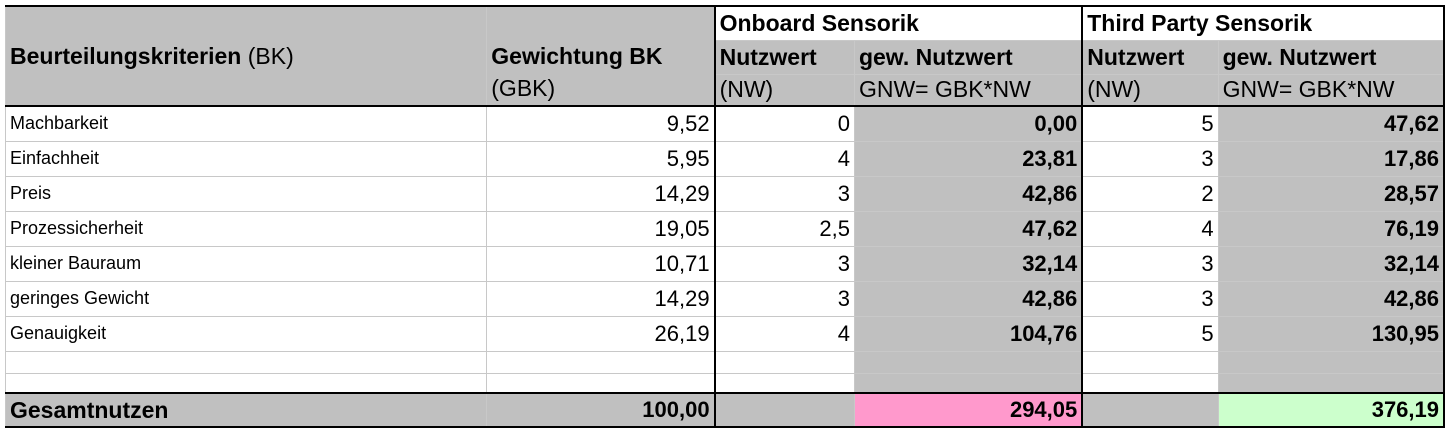 This screenshot has width=1452, height=444. I want to click on table-row: Einfachheit 5,95 4 23,81 3 17,86, so click(724, 158).